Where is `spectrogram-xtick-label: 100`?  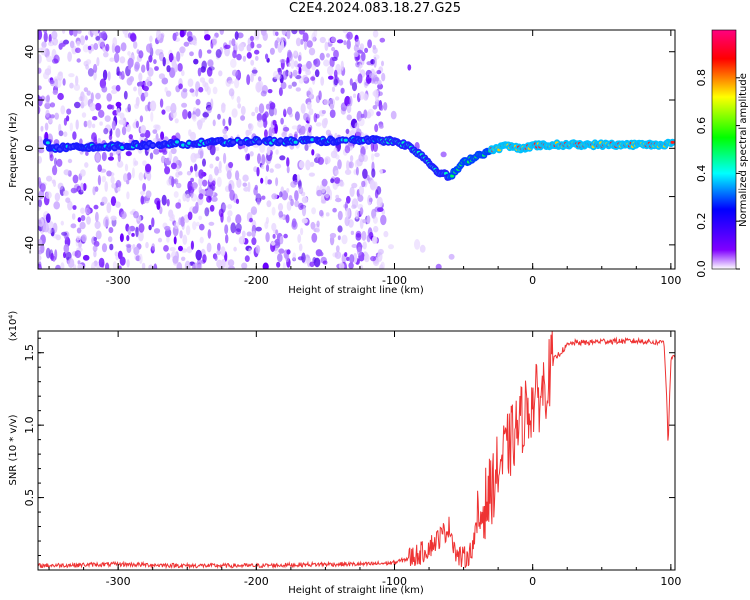
spectrogram-xtick-label: 100 is located at coordinates (670, 280).